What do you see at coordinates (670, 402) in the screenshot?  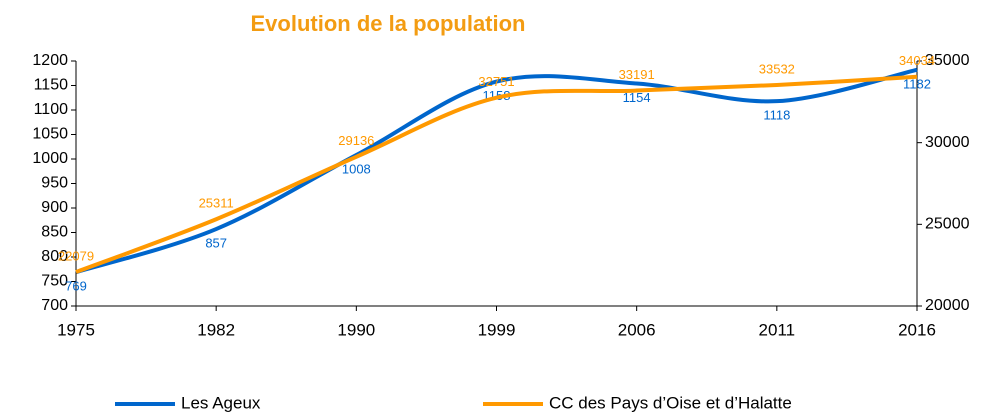 I see `legend-label: CC des Pays d’Oise et d’Halatte` at bounding box center [670, 402].